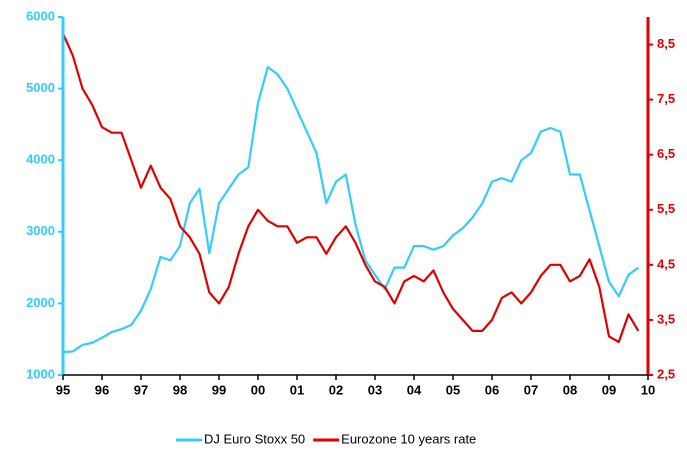 This screenshot has height=454, width=687. What do you see at coordinates (408, 438) in the screenshot?
I see `legend-label: Eurozone 10 years rate` at bounding box center [408, 438].